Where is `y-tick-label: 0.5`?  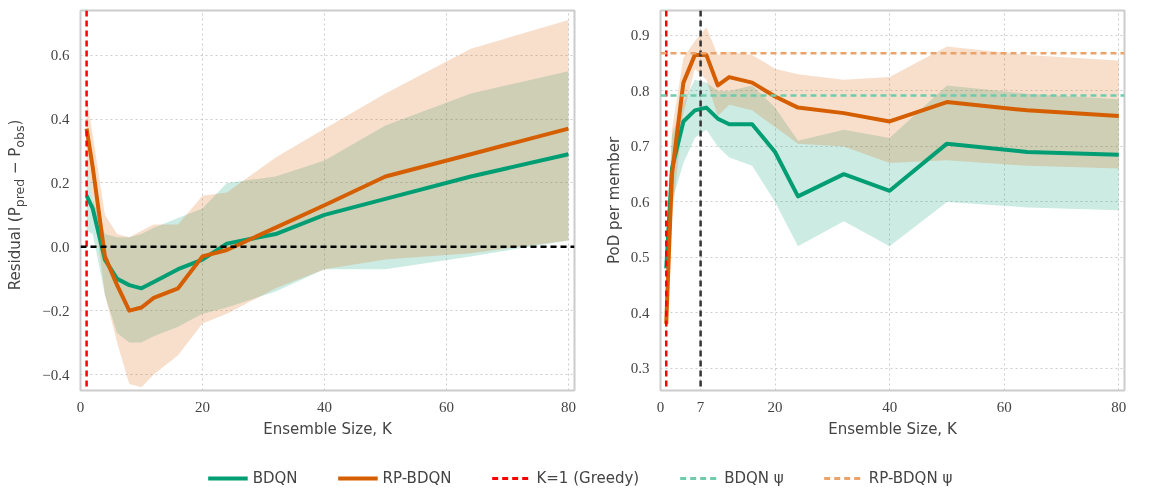 y-tick-label: 0.5 is located at coordinates (640, 257).